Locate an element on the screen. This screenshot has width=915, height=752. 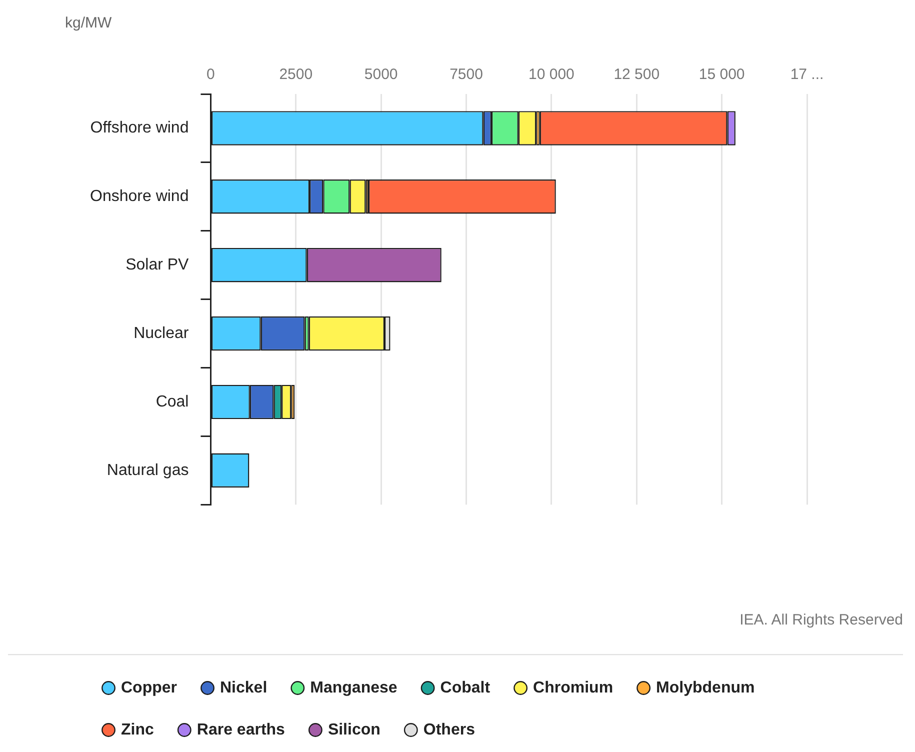
y-tick-label: Solar PV is located at coordinates (158, 265).